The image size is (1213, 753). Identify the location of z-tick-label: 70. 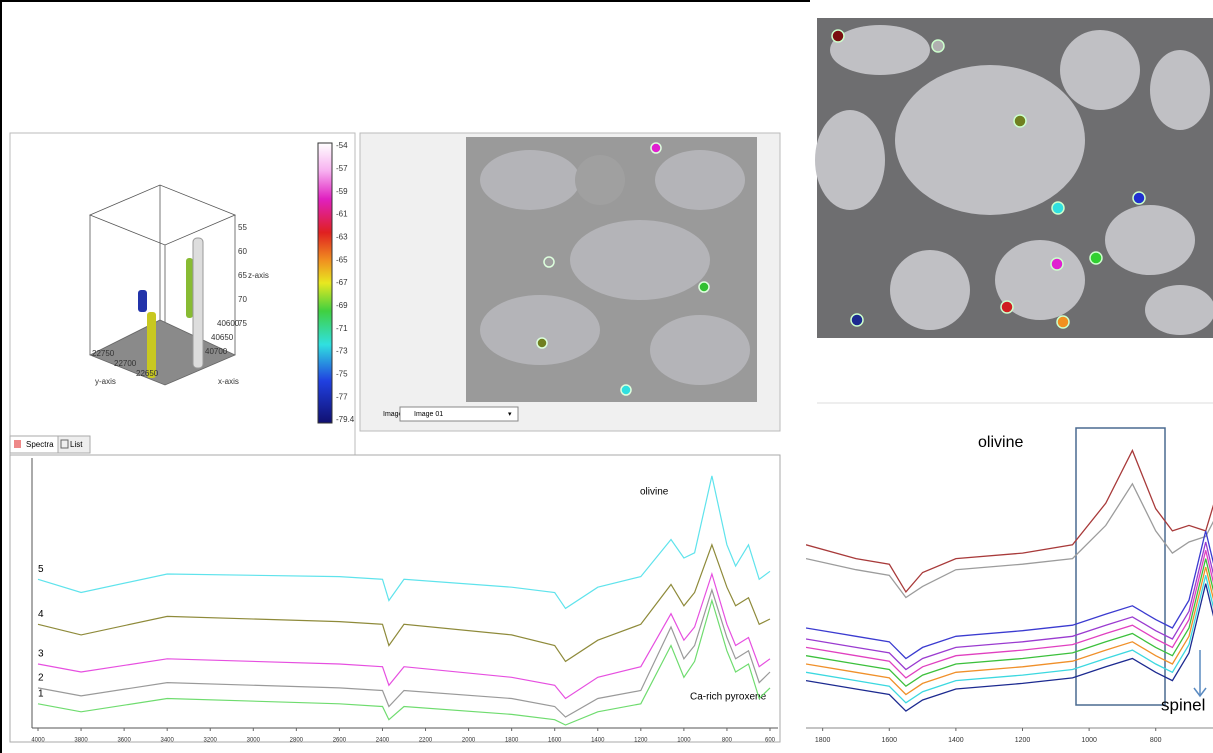
(242, 299).